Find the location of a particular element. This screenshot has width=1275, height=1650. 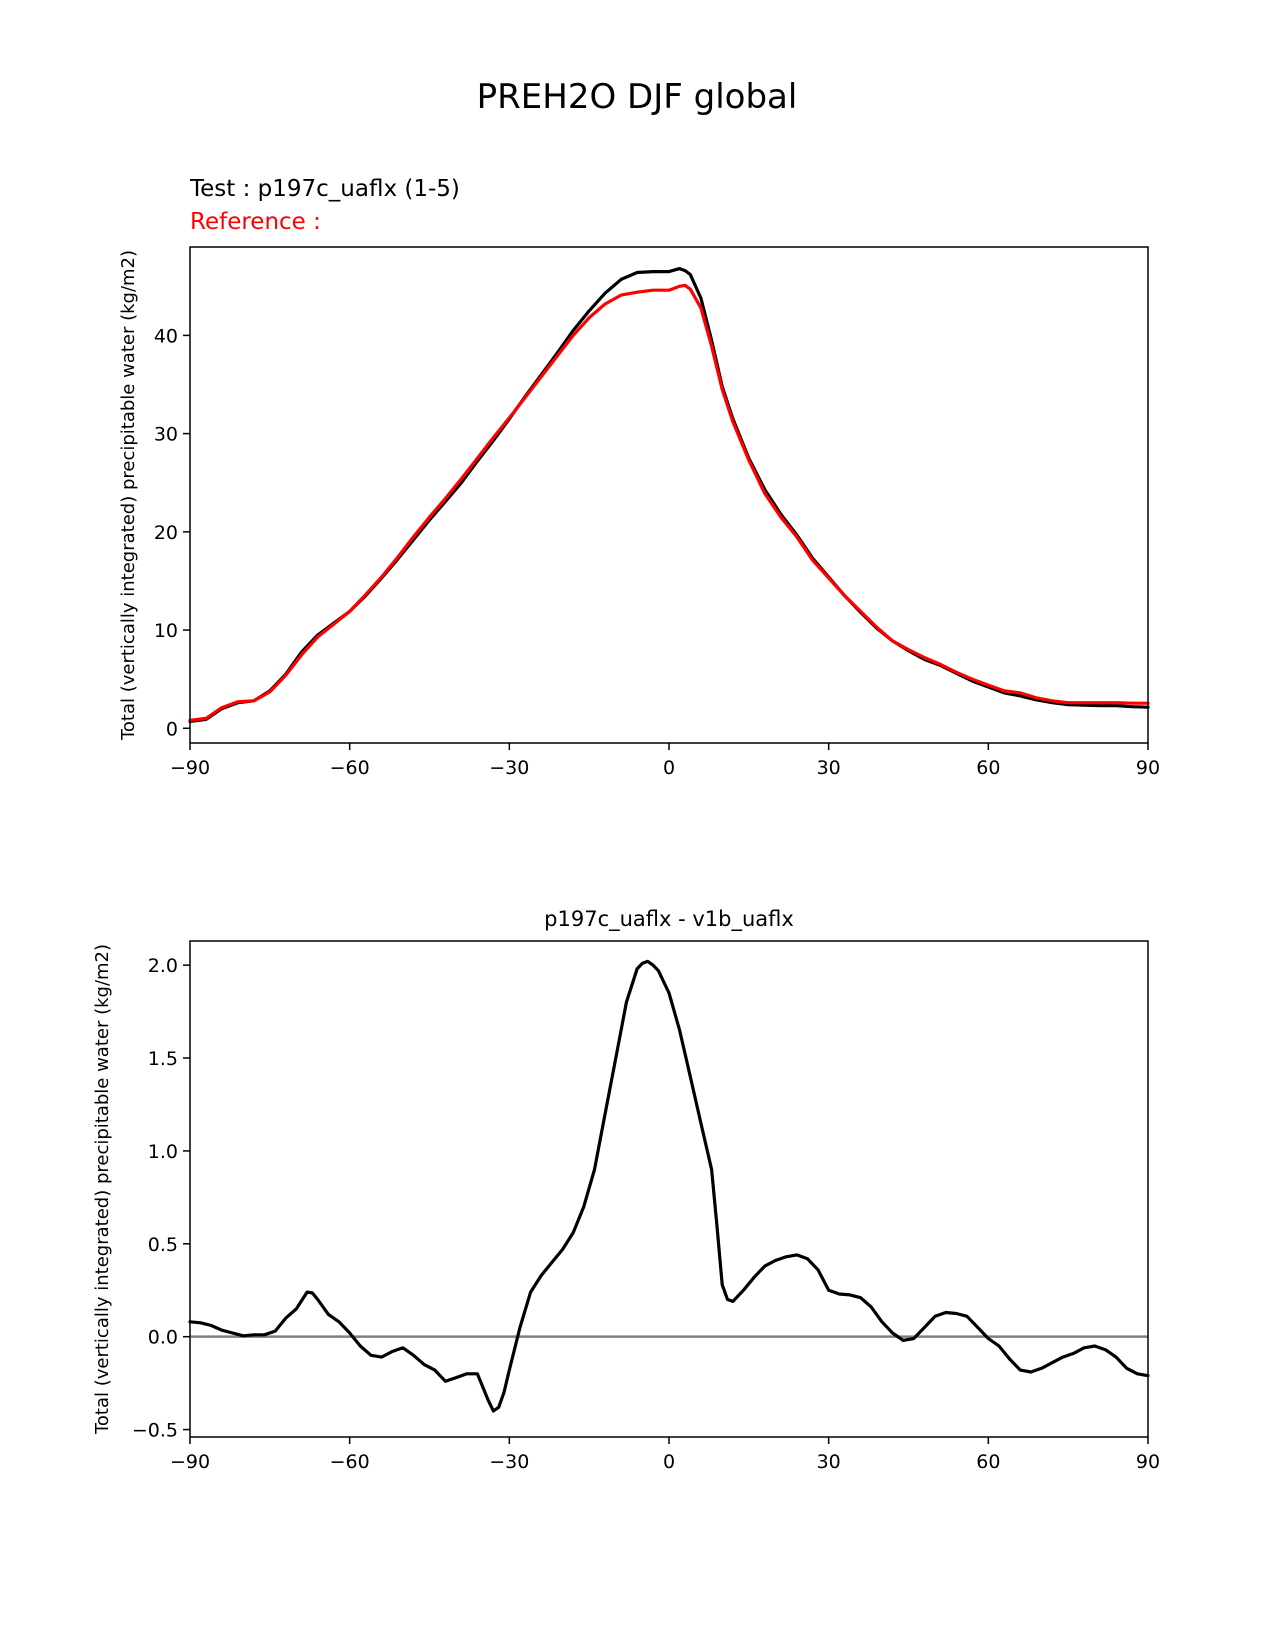

bottom-y-tick-label: 2.0 is located at coordinates (163, 966).